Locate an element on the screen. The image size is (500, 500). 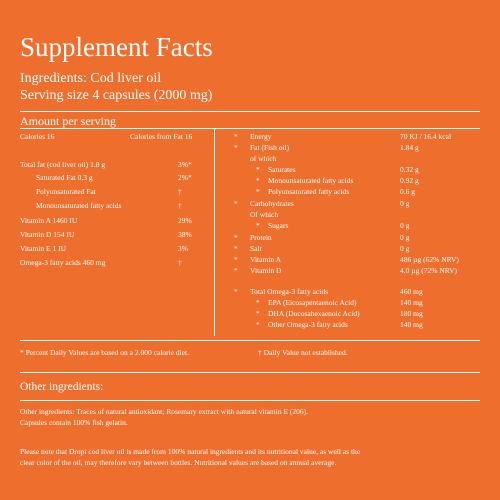
right-nutrient-label: Monounsaturated fatty acids is located at coordinates (311, 180).